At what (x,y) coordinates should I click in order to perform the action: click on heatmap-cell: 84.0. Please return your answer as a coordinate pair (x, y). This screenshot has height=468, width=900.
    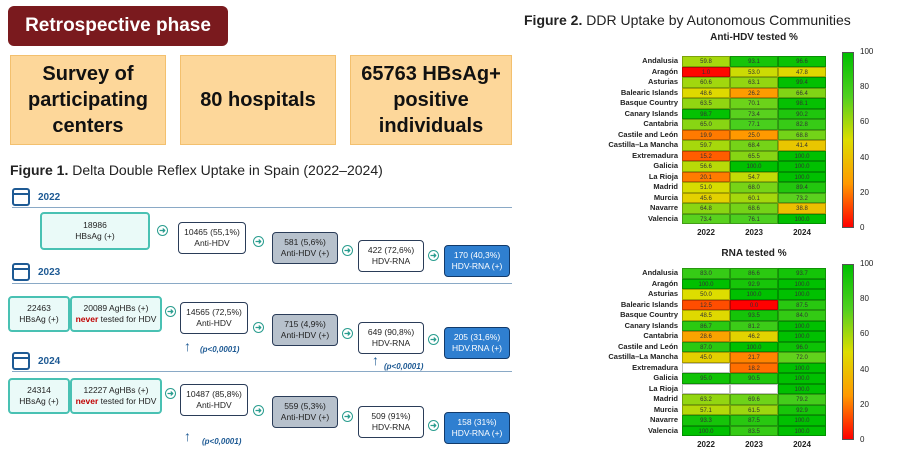
    Looking at the image, I should click on (802, 315).